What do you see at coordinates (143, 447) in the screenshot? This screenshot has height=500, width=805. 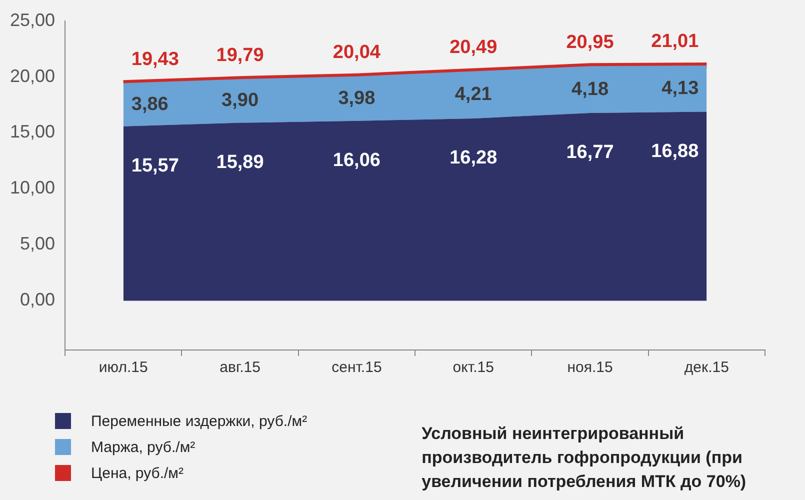 I see `legend-label: Маржа, руб./м²` at bounding box center [143, 447].